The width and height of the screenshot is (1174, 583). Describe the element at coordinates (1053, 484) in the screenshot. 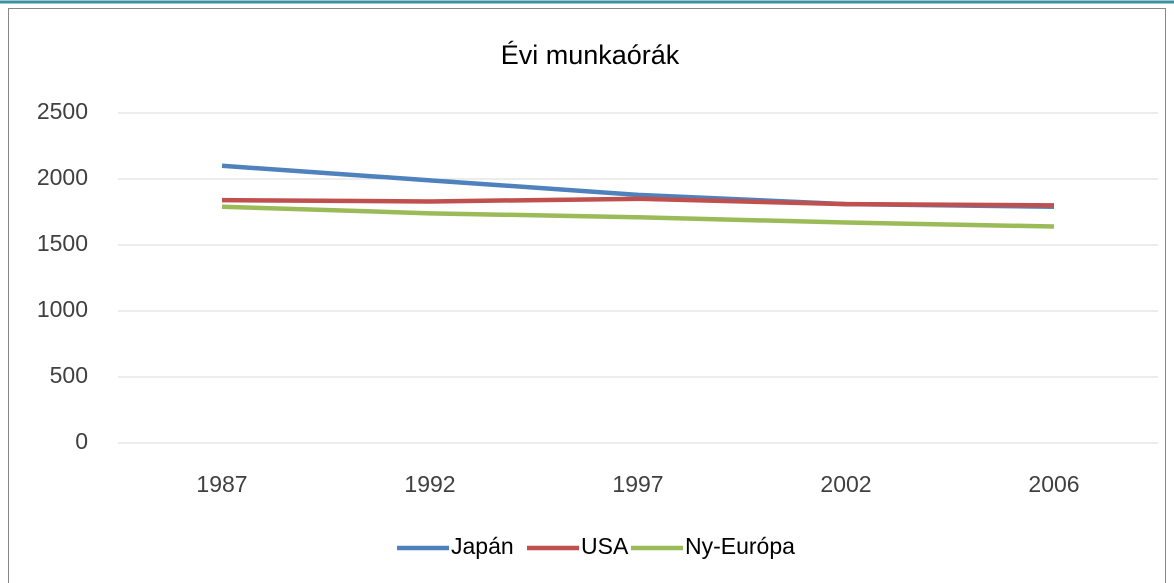

I see `x-tick-label: 2006` at that location.